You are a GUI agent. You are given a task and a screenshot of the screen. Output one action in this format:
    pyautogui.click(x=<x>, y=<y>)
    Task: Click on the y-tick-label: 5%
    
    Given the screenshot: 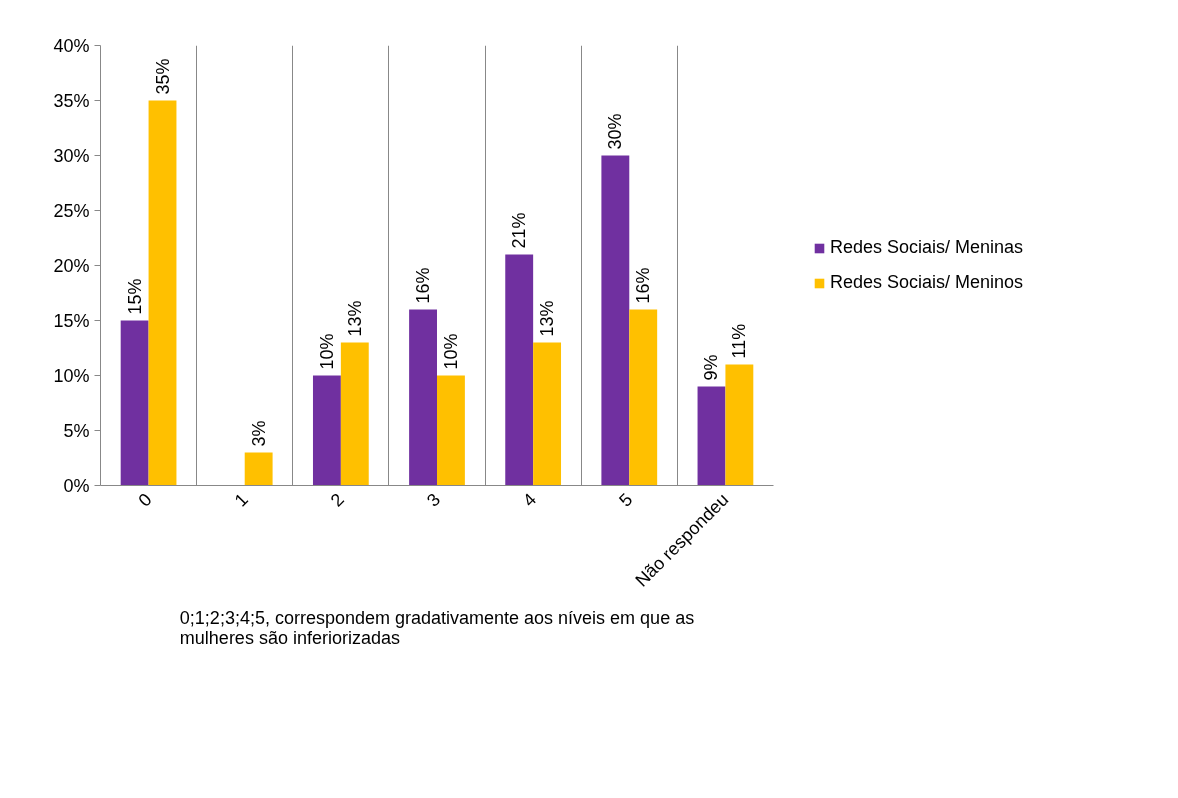 What is the action you would take?
    pyautogui.click(x=76, y=430)
    